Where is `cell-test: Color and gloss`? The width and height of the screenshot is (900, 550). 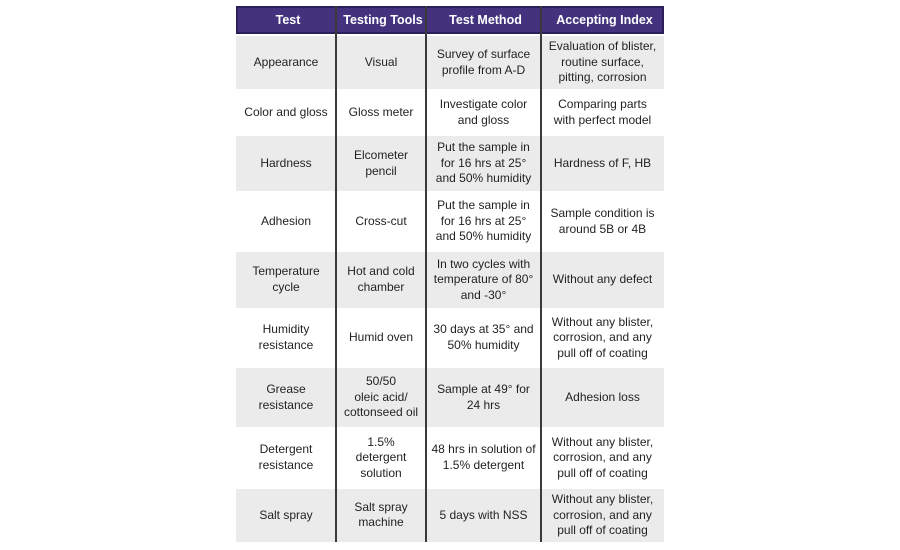 cell-test: Color and gloss is located at coordinates (286, 111).